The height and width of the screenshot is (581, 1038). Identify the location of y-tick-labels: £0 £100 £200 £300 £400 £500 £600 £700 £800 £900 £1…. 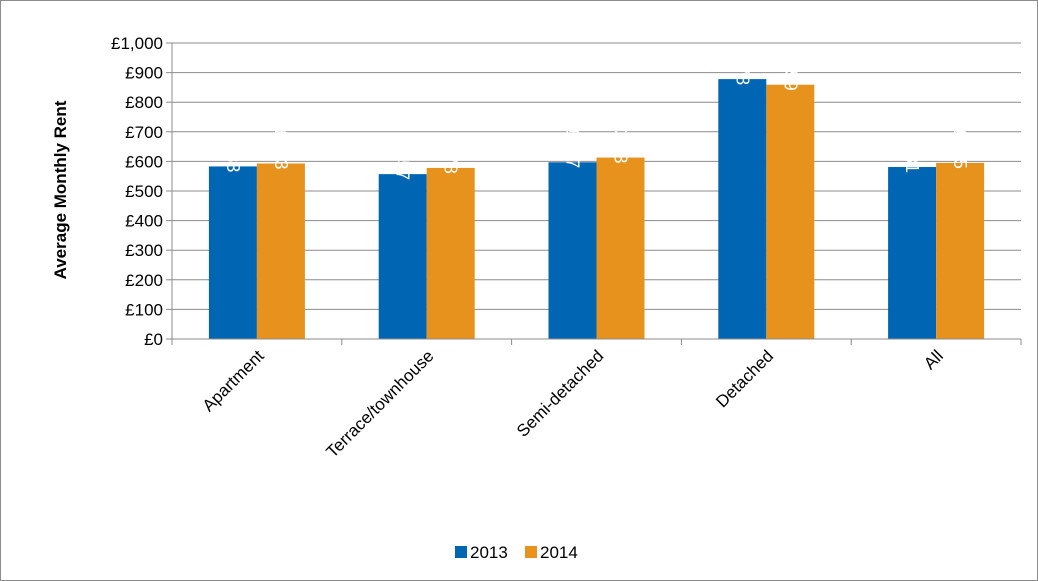
(137, 191).